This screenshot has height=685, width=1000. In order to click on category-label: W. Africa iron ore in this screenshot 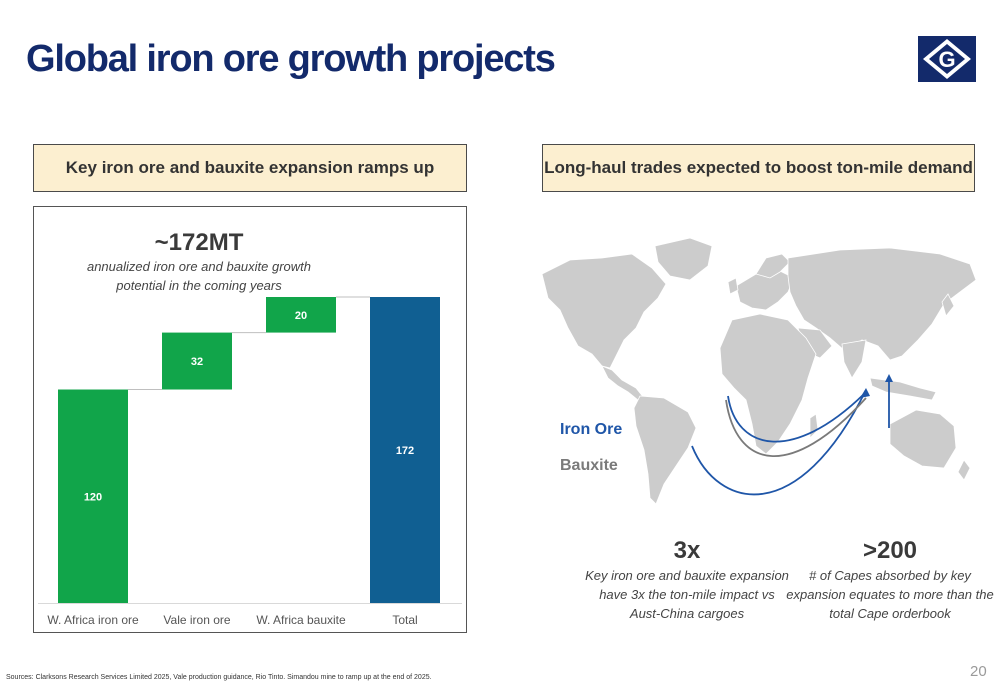, I will do `click(93, 620)`.